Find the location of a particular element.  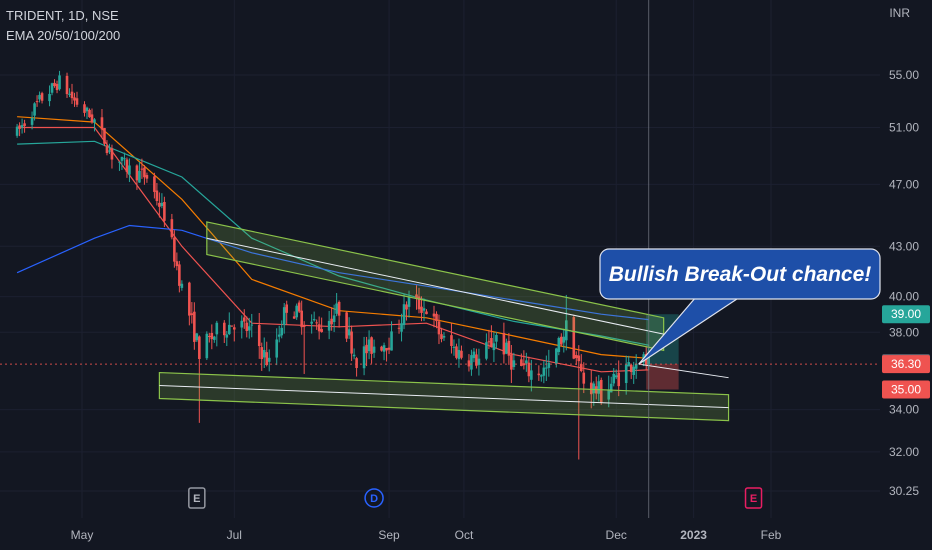

upper-channel-midline is located at coordinates (435, 286).